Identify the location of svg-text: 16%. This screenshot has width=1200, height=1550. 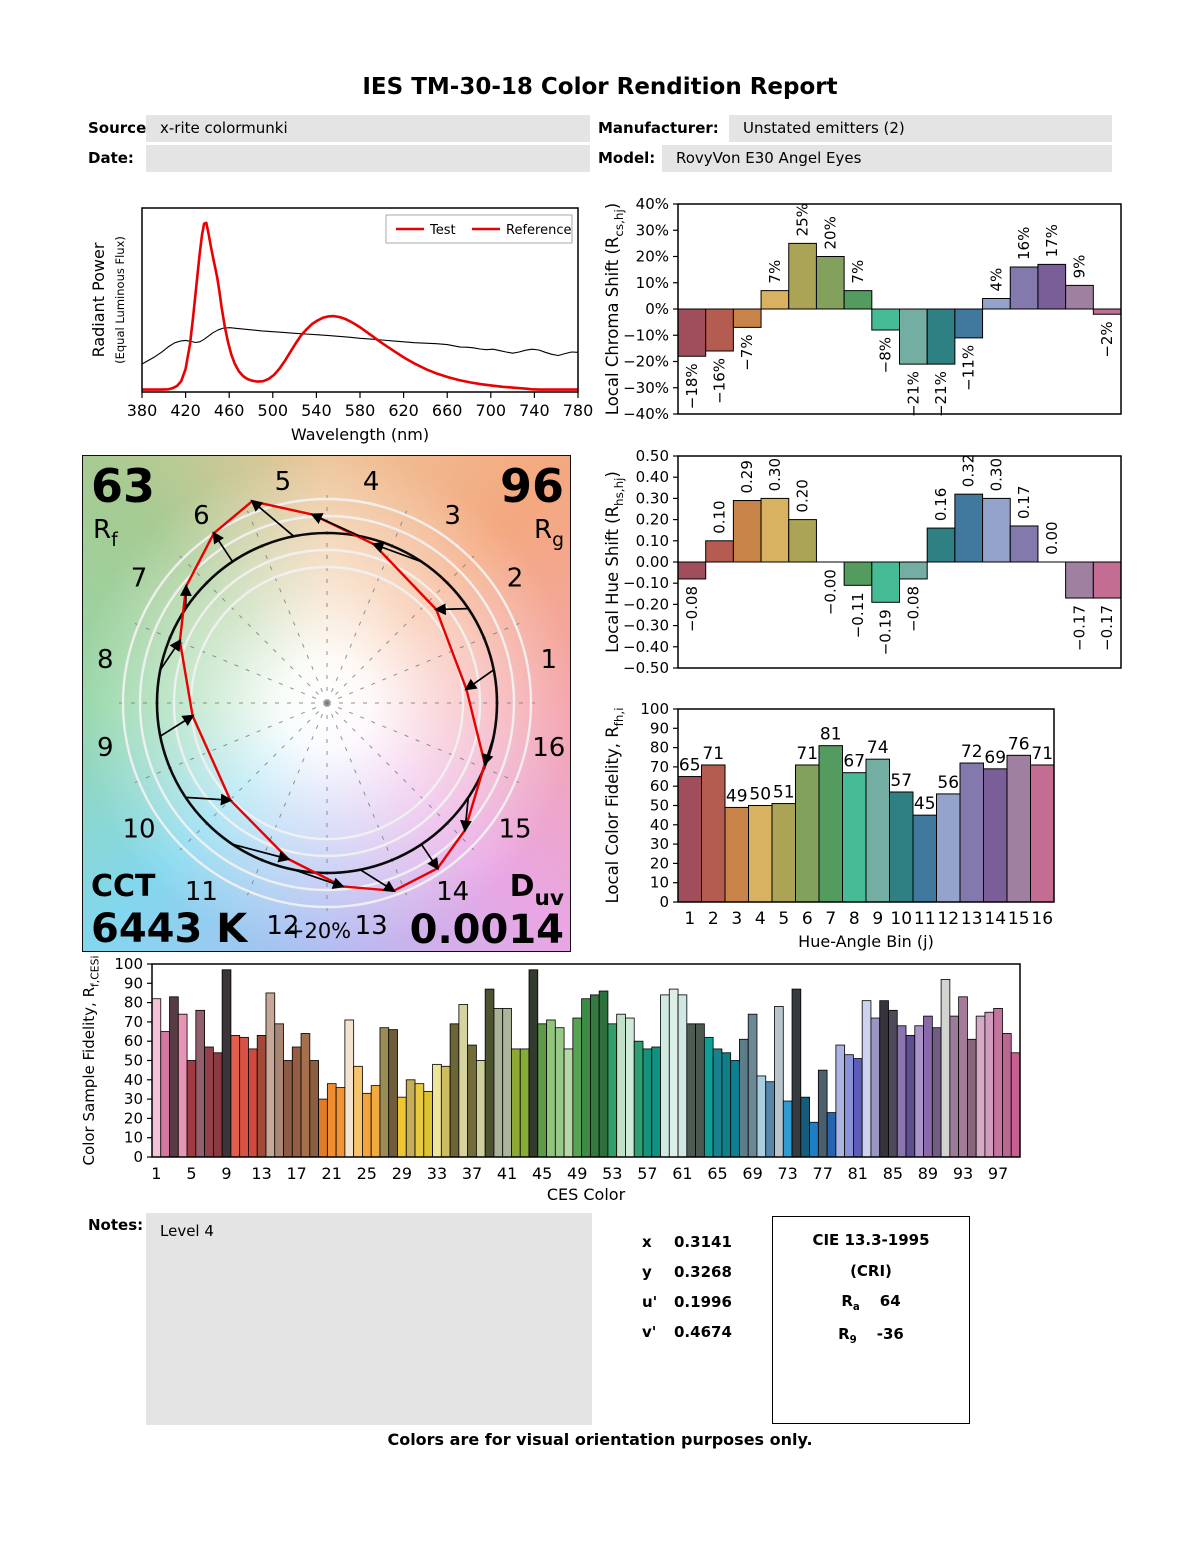
(1024, 243).